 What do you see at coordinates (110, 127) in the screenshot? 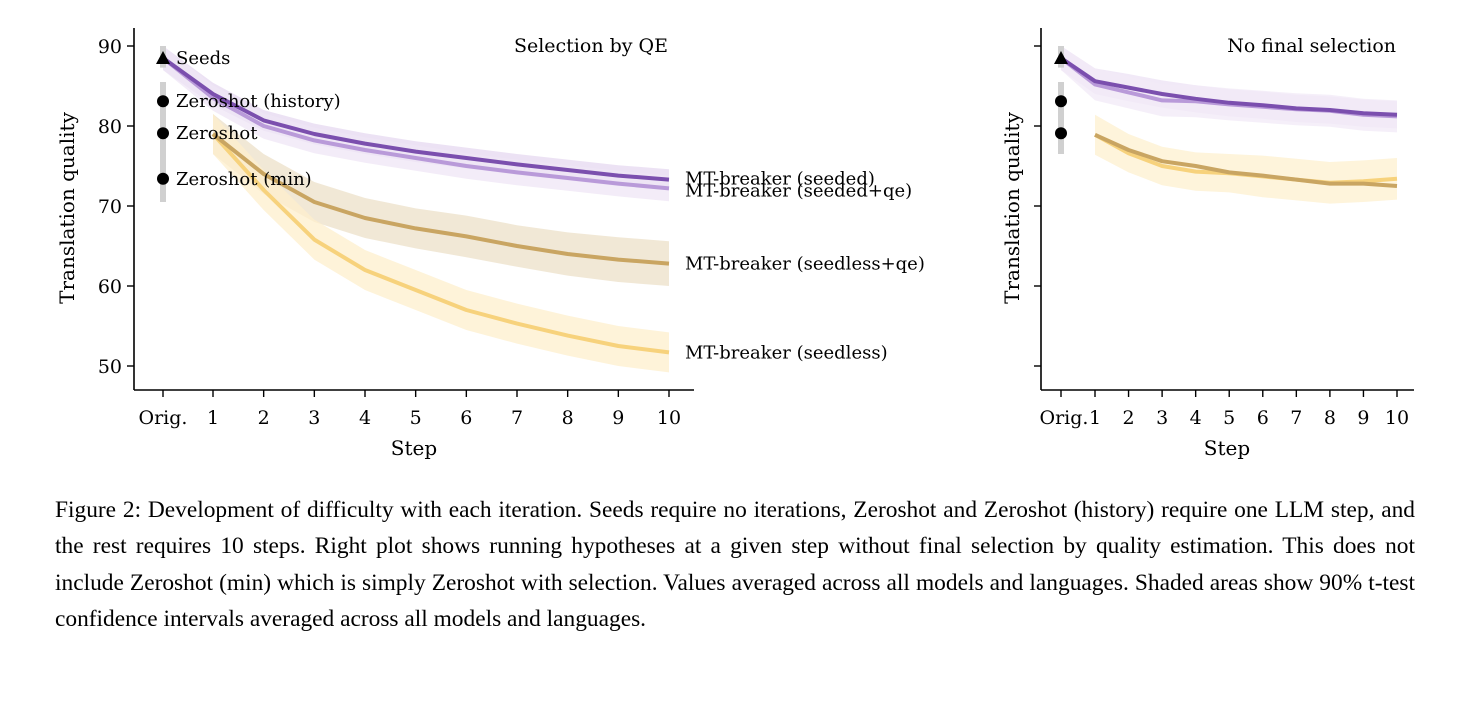
I see `y-tick-label: 80` at bounding box center [110, 127].